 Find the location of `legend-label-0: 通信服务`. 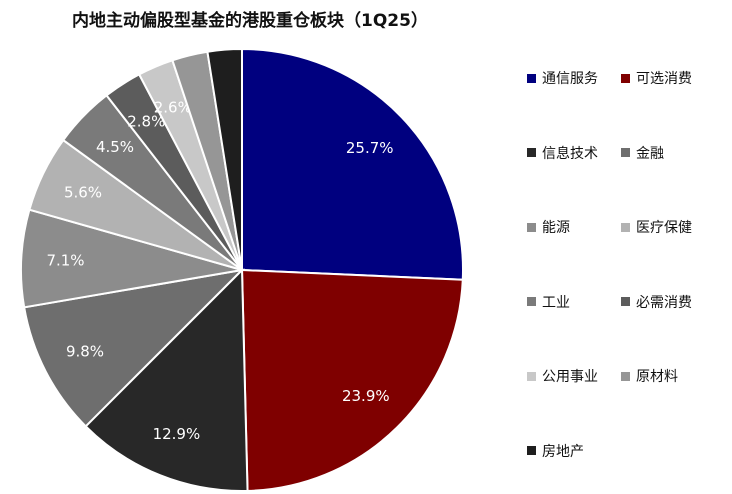

legend-label-0: 通信服务 is located at coordinates (570, 79).